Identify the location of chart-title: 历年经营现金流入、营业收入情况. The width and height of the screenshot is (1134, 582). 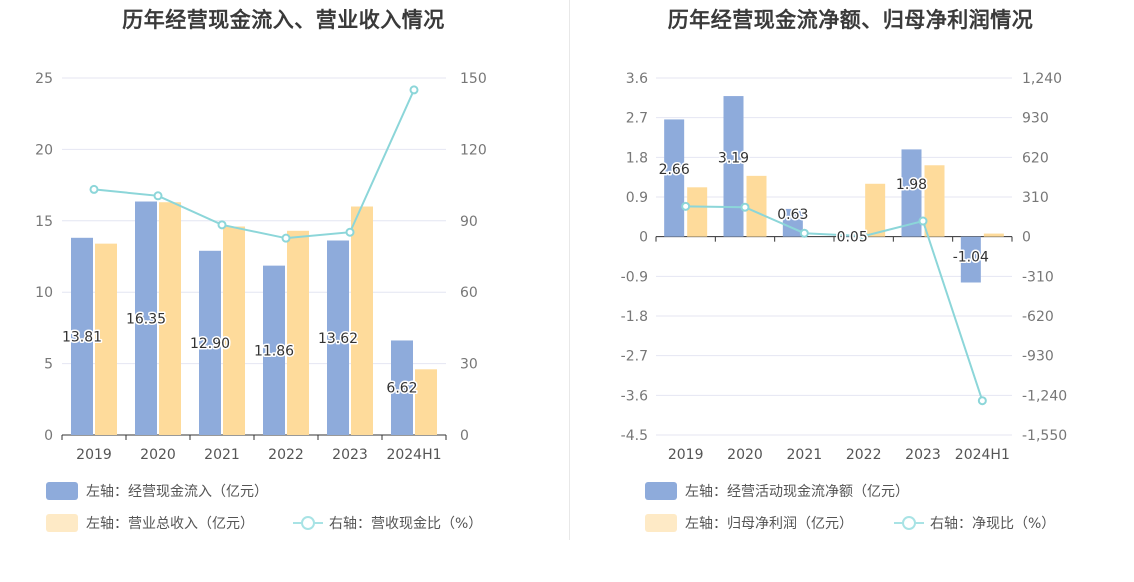
(283, 20).